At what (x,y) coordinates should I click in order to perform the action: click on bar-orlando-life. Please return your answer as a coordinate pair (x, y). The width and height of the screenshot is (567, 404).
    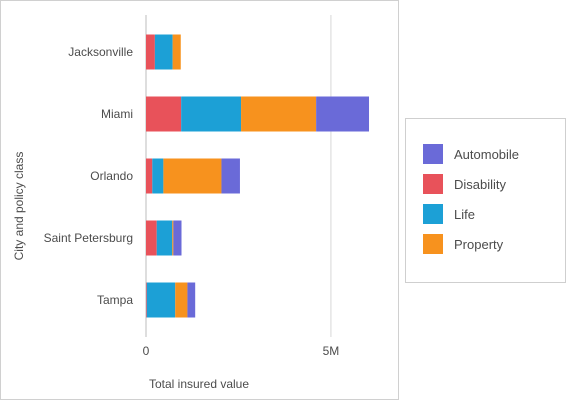
    Looking at the image, I should click on (158, 176).